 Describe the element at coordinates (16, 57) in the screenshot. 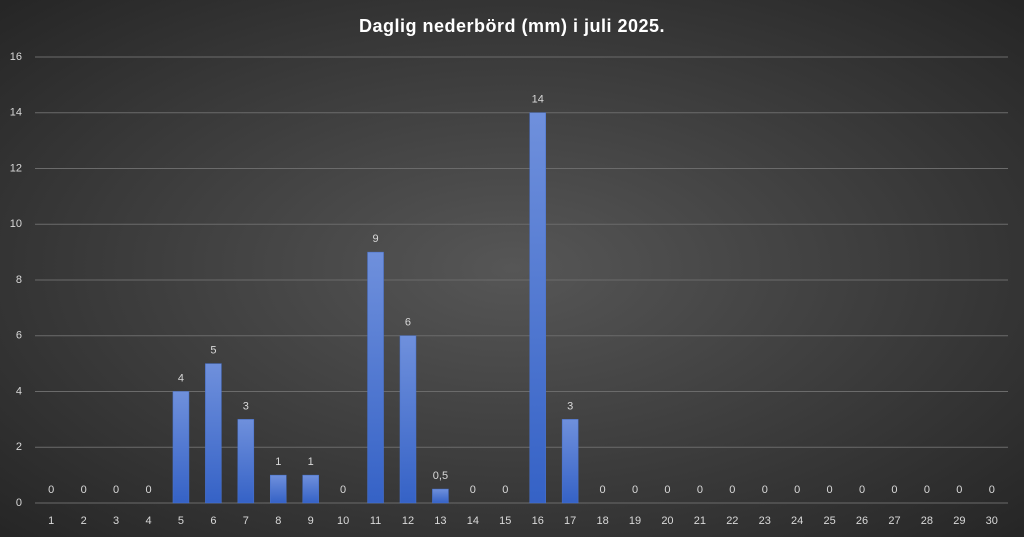

I see `y-tick-label: 16` at that location.